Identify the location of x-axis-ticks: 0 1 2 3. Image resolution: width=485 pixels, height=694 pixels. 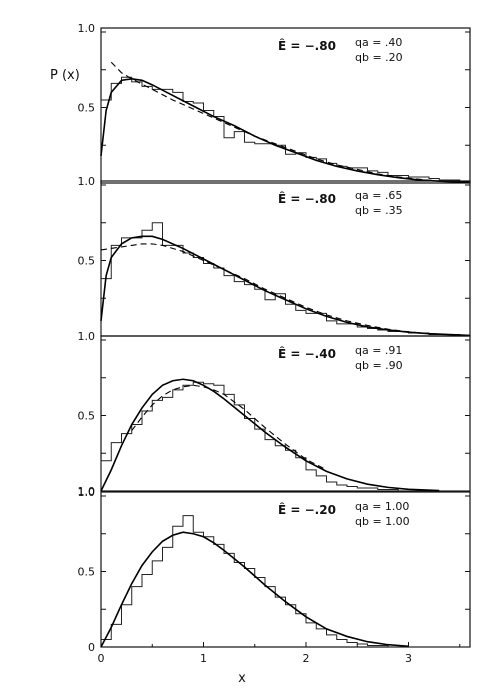
(279, 653).